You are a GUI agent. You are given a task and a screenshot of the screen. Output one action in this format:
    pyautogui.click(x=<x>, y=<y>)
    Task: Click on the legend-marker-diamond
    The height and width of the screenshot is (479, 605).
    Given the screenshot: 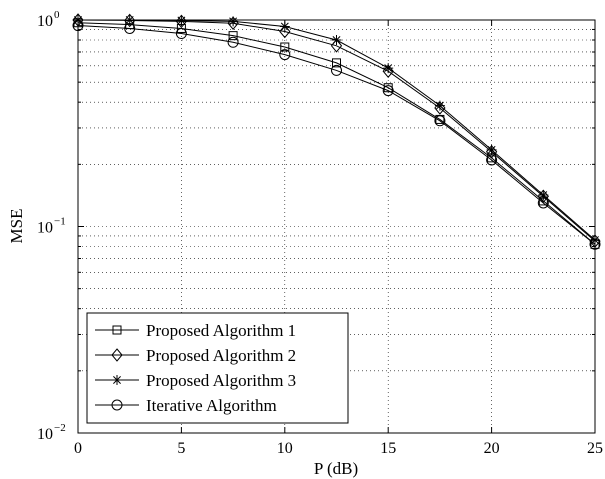 What is the action you would take?
    pyautogui.click(x=117, y=355)
    